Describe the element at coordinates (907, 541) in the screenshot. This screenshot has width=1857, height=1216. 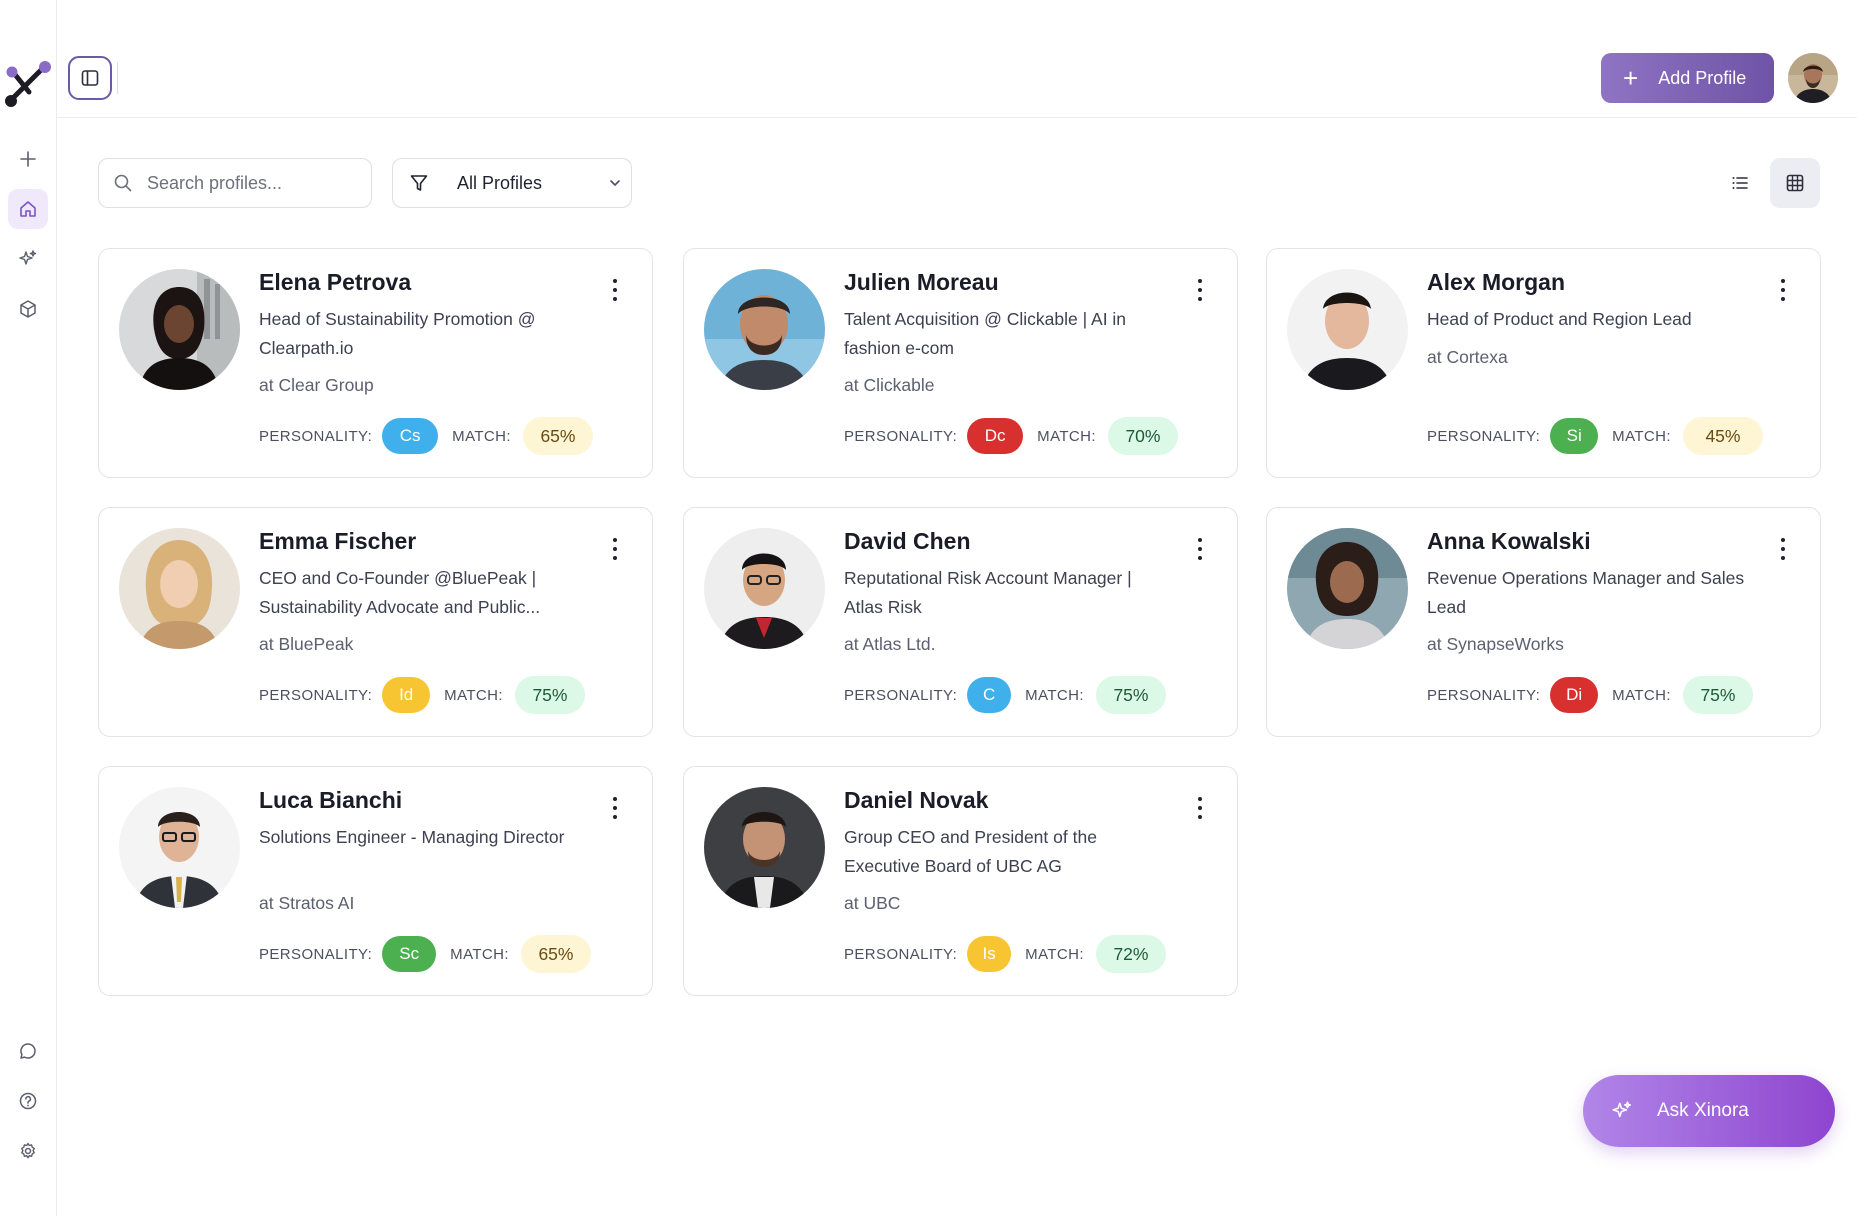
I see `profile-name: David Chen` at that location.